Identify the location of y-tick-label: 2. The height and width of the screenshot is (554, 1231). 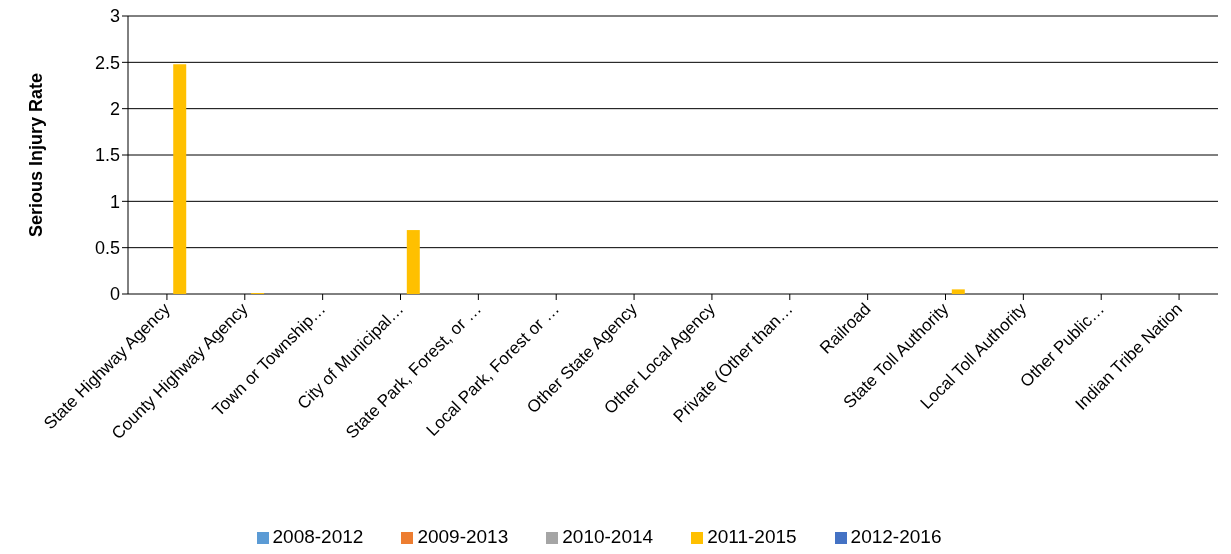
(114, 109).